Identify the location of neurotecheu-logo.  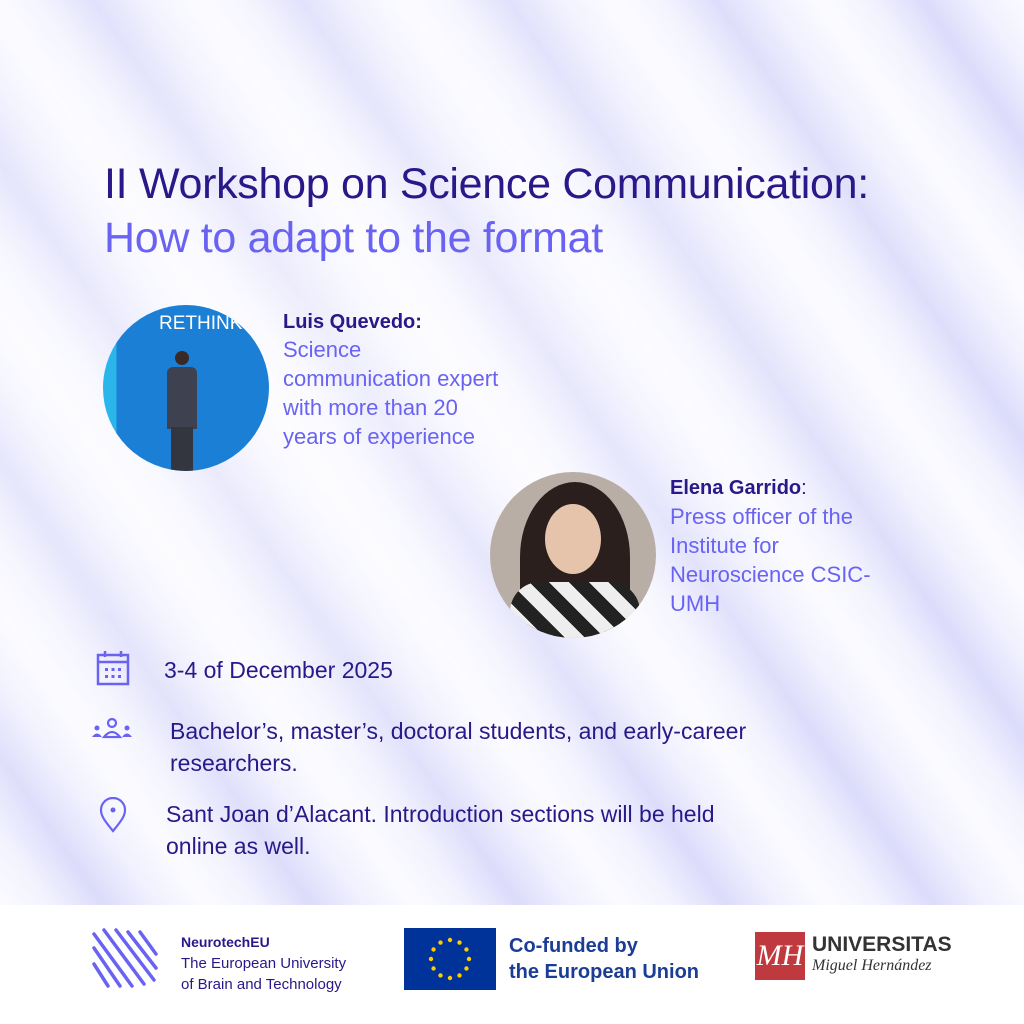
(125, 958).